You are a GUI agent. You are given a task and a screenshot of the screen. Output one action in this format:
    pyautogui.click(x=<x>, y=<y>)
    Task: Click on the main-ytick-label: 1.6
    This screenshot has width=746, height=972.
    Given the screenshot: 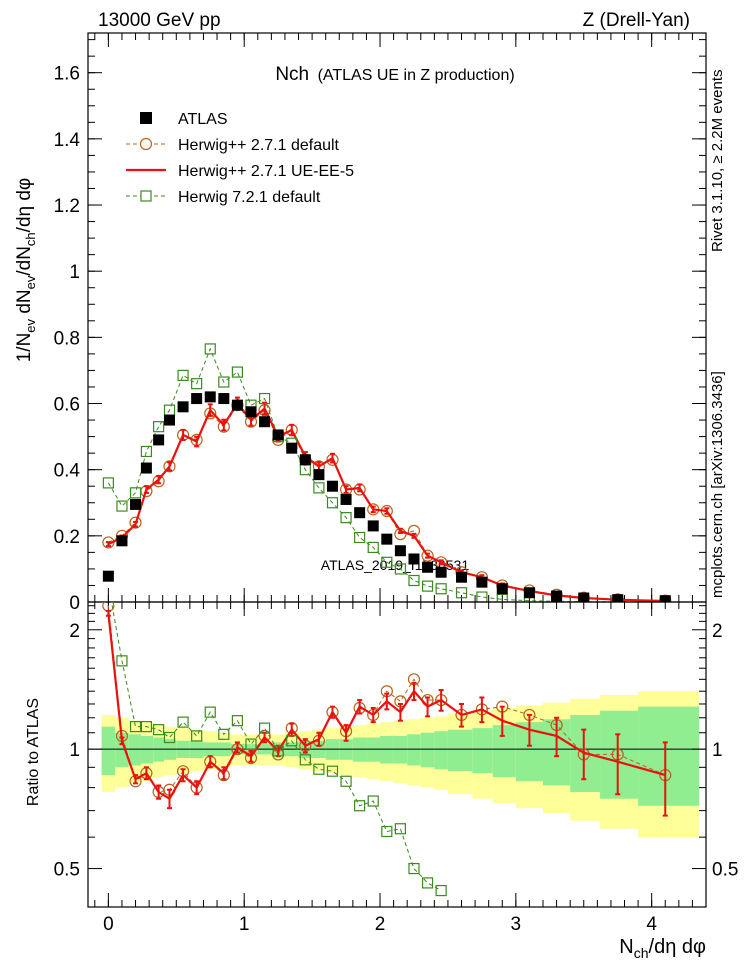 What is the action you would take?
    pyautogui.click(x=67, y=74)
    